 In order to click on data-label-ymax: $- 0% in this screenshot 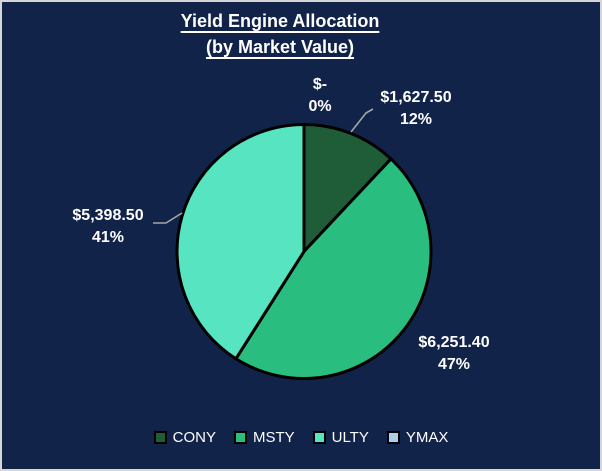, I will do `click(319, 96)`.